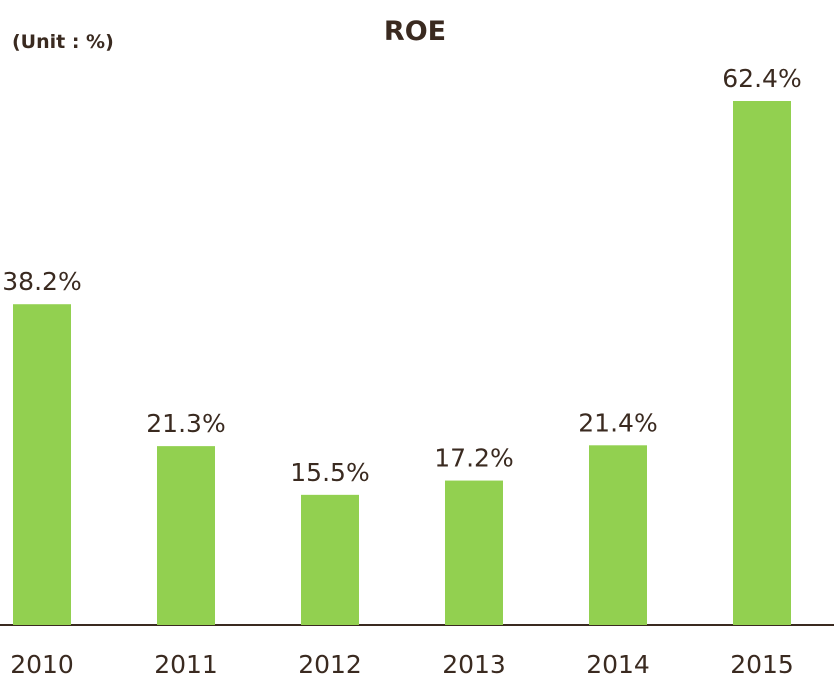  Describe the element at coordinates (330, 663) in the screenshot. I see `x-tick-label: 2012` at that location.